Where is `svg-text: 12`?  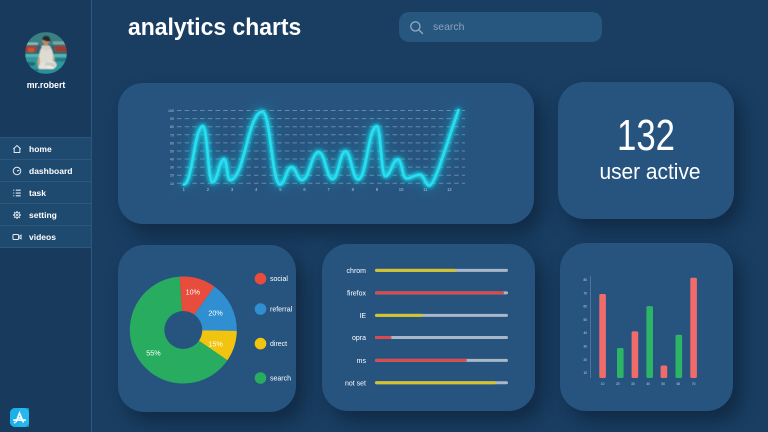 svg-text: 12 is located at coordinates (449, 189).